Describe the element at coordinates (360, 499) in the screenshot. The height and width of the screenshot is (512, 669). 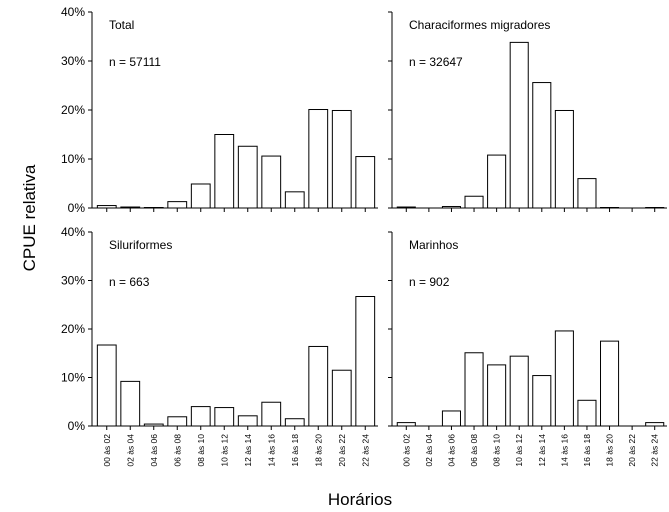
I see `x-axis-label: Horários` at that location.